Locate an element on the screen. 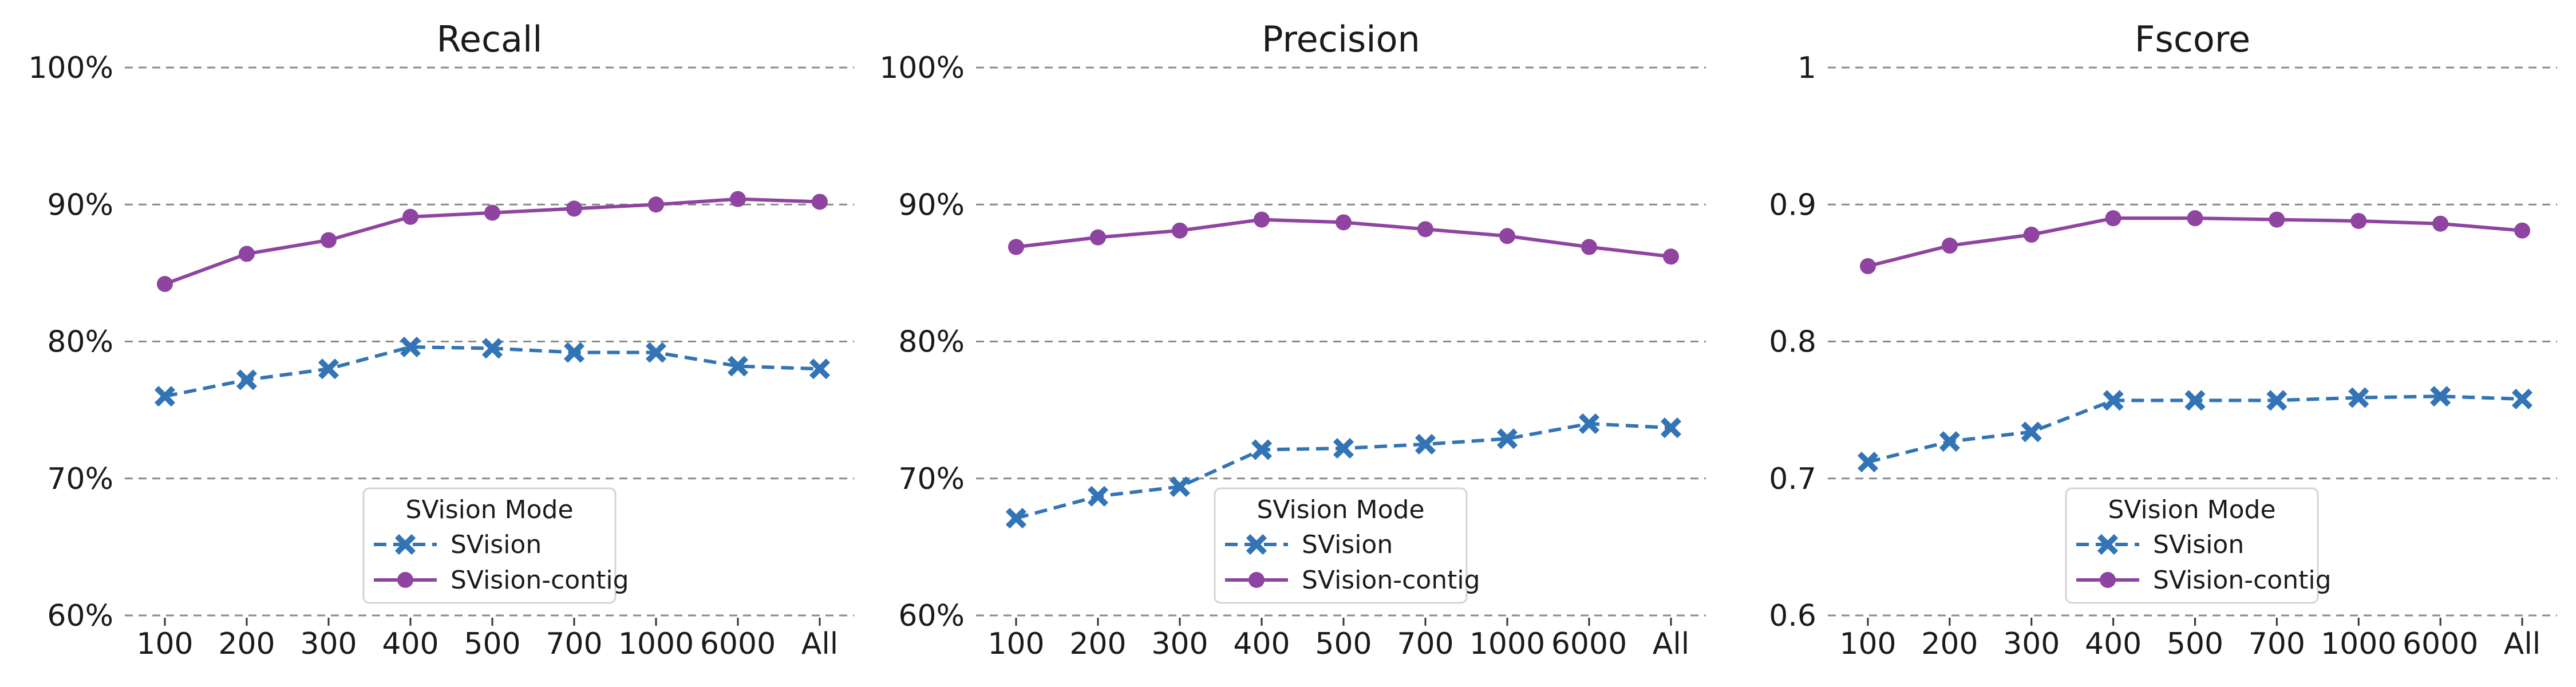  legend: SVision Mode SVision SVision-contig is located at coordinates (2198, 546).